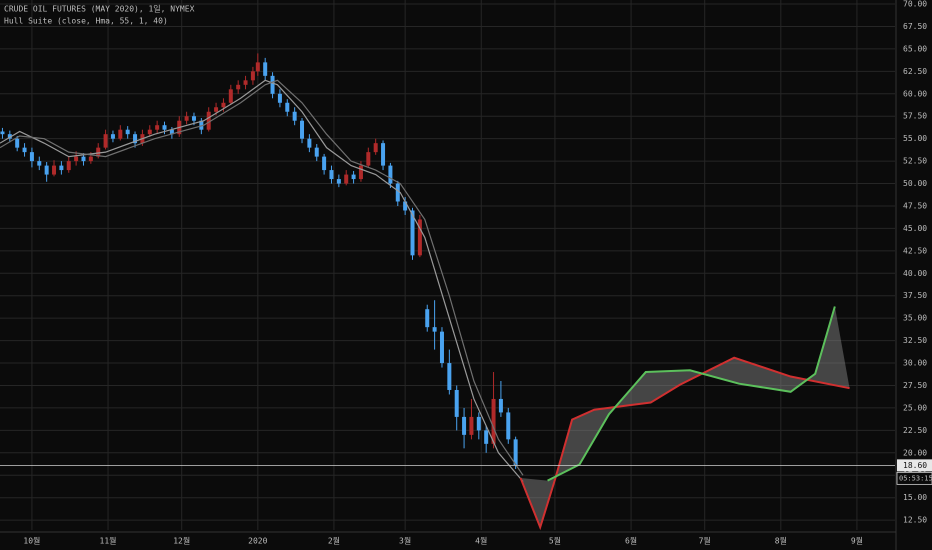 Image resolution: width=932 pixels, height=550 pixels. I want to click on x-tick-label: 3월, so click(405, 541).